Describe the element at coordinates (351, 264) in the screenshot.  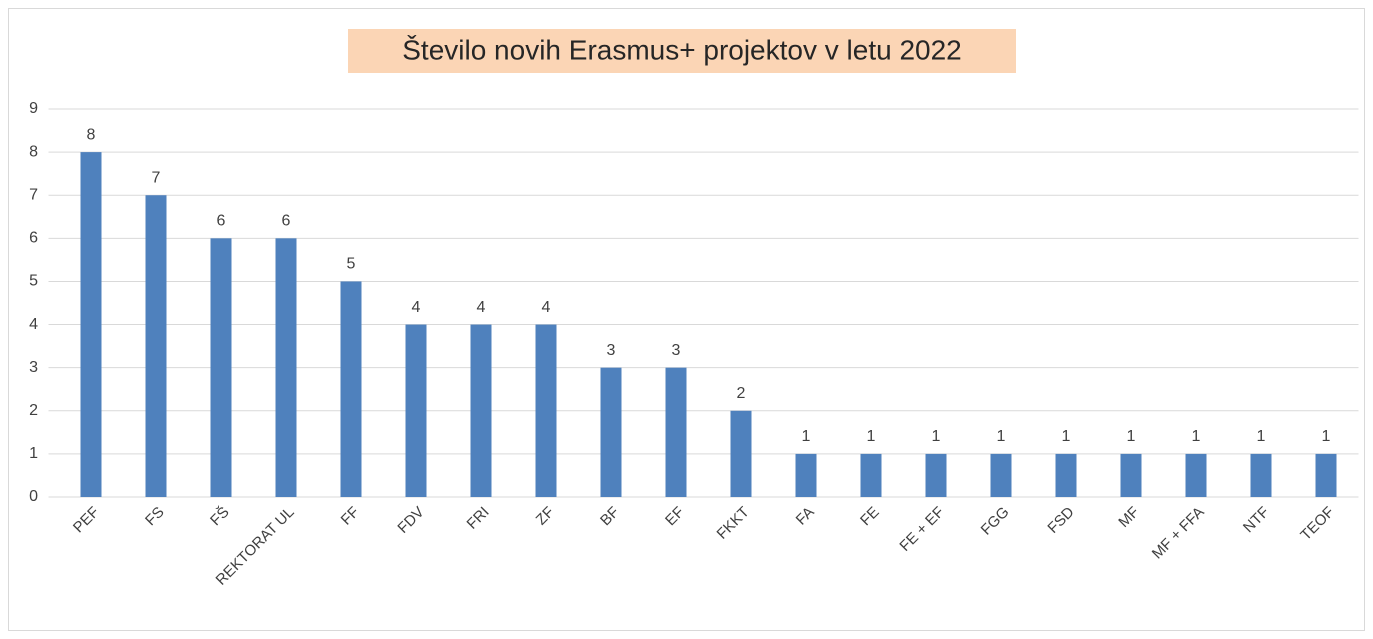
I see `data-label: 5` at that location.